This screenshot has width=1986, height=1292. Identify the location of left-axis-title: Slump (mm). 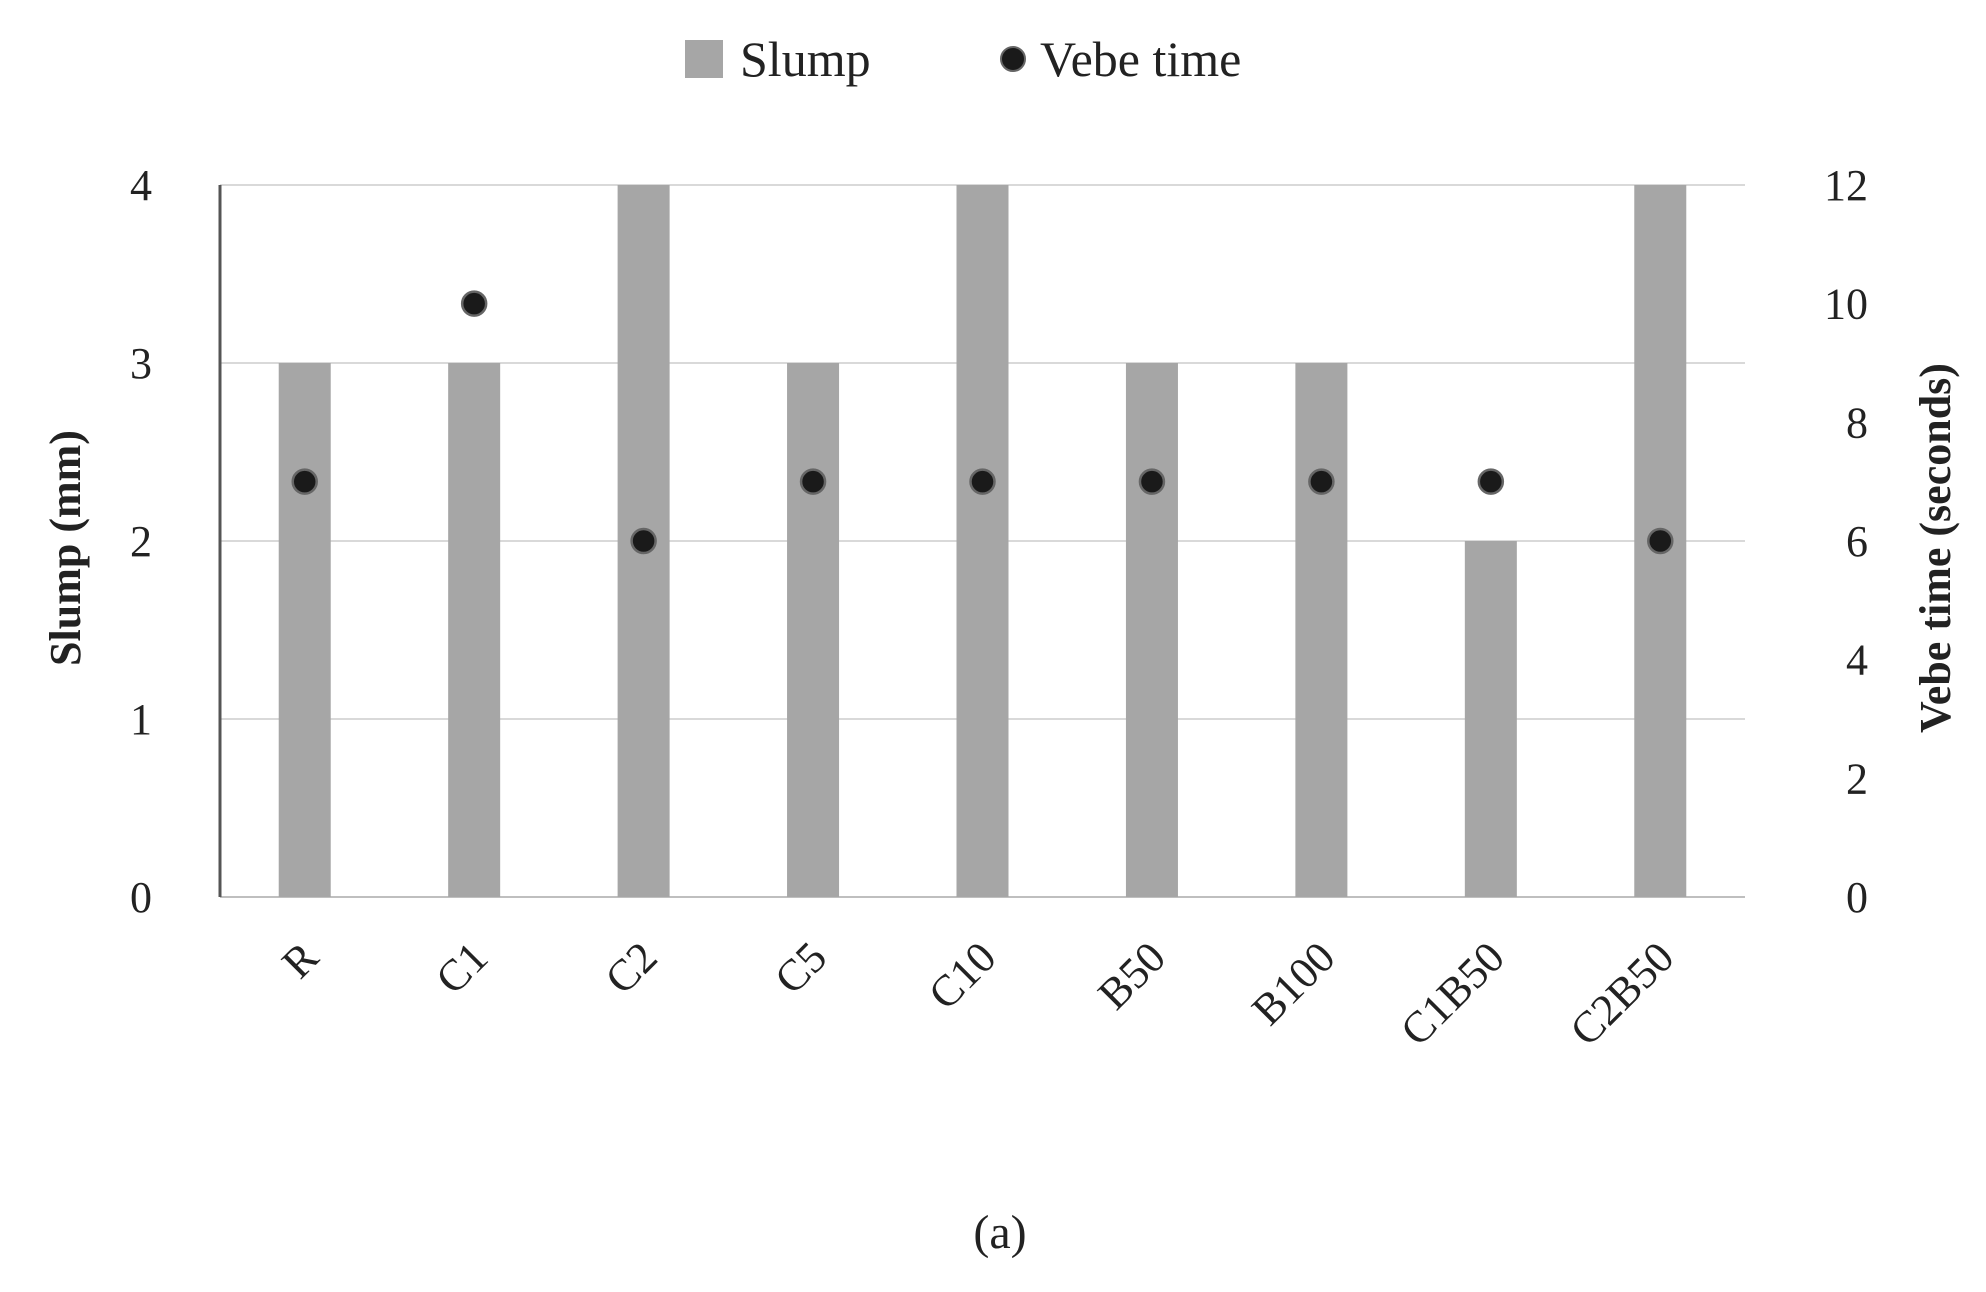
(65, 548).